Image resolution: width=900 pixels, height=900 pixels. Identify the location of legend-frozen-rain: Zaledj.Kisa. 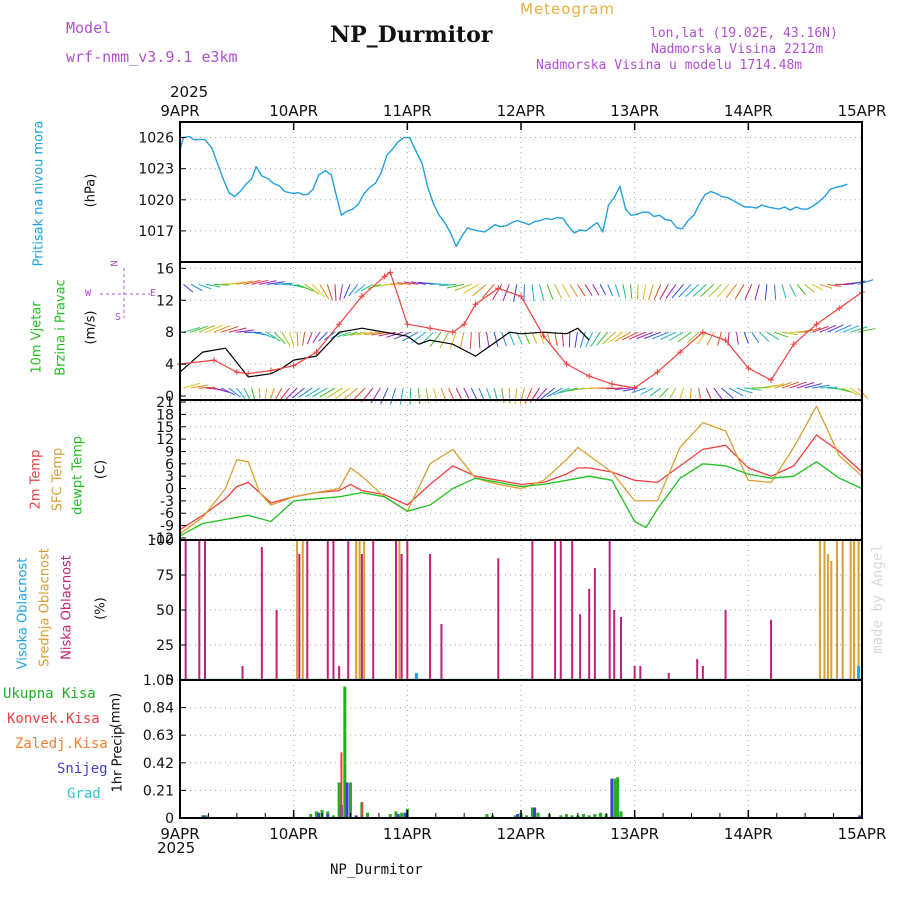
(61, 744).